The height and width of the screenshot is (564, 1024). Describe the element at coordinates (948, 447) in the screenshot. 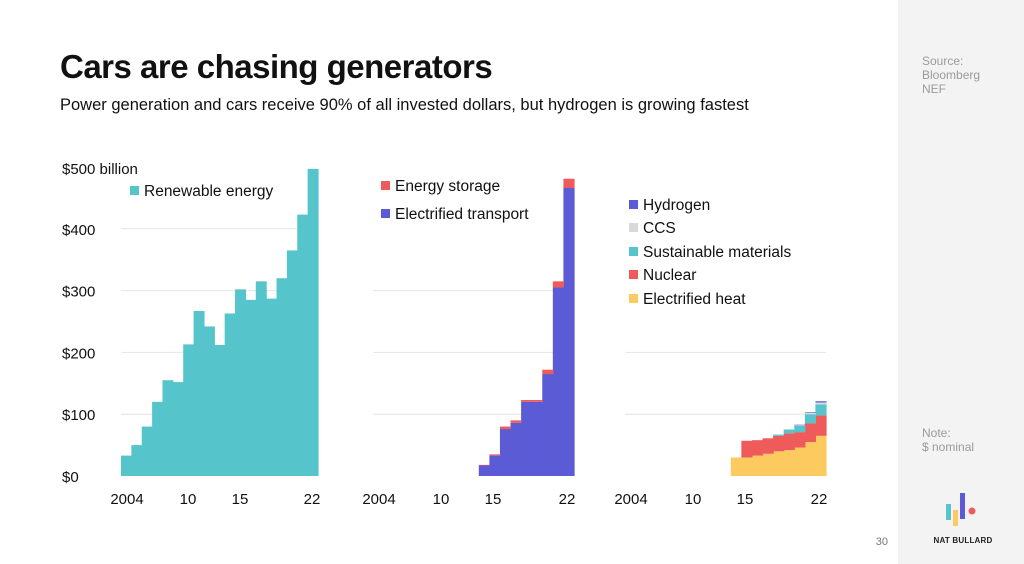

I see `note-line: $ nominal` at that location.